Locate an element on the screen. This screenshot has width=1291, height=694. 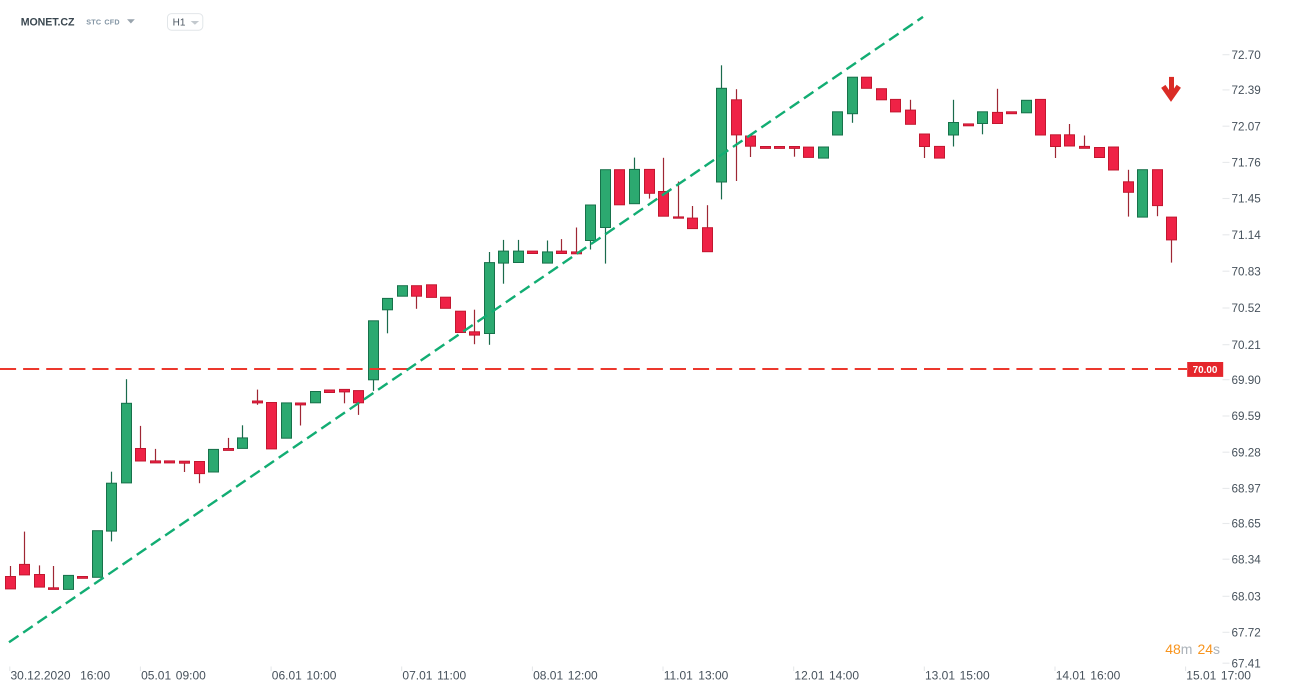
svg-text: 67.72 is located at coordinates (1246, 633).